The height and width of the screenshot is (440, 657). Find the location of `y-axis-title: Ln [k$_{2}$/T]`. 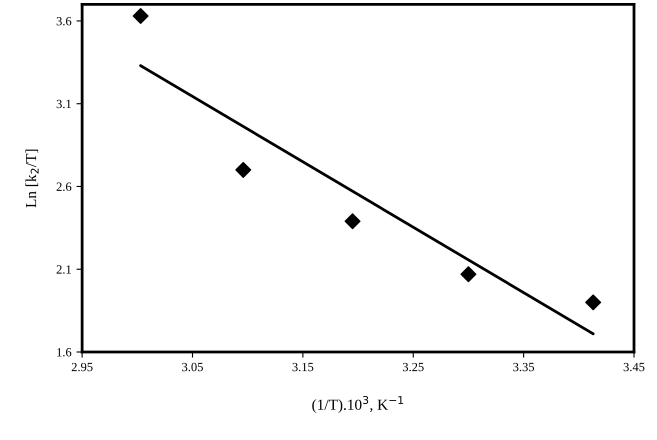

y-axis-title: Ln [k$_{2}$/T] is located at coordinates (32, 179).